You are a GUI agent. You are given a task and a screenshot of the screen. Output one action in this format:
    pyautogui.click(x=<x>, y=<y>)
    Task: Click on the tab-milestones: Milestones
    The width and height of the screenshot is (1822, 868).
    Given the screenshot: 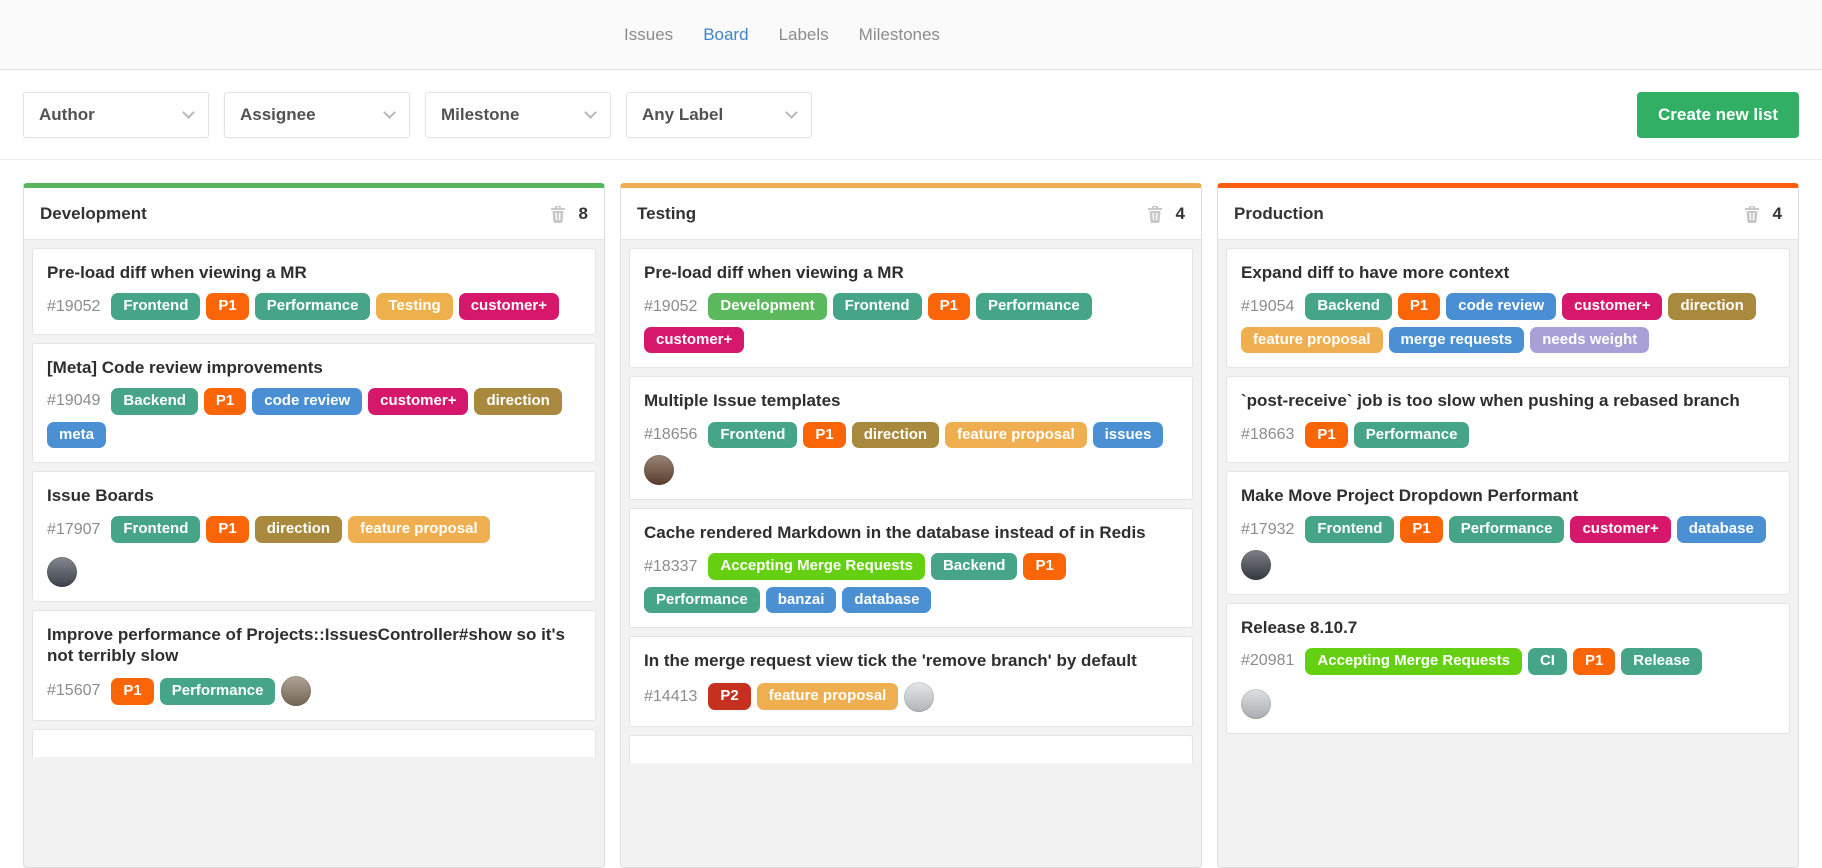 What is the action you would take?
    pyautogui.click(x=899, y=34)
    